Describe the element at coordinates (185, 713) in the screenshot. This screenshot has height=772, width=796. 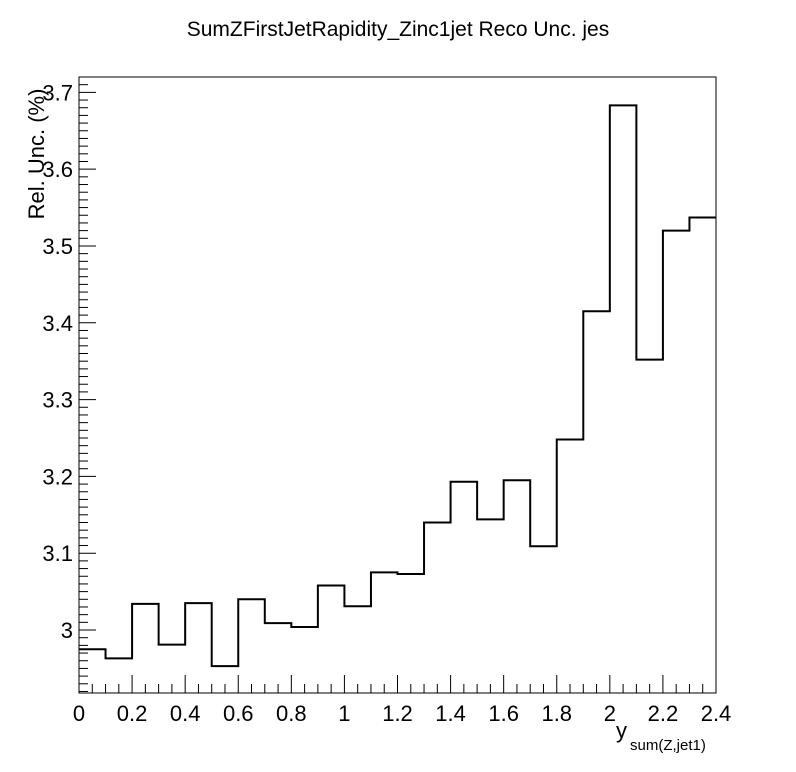
I see `x-tick-label: 0.4` at that location.